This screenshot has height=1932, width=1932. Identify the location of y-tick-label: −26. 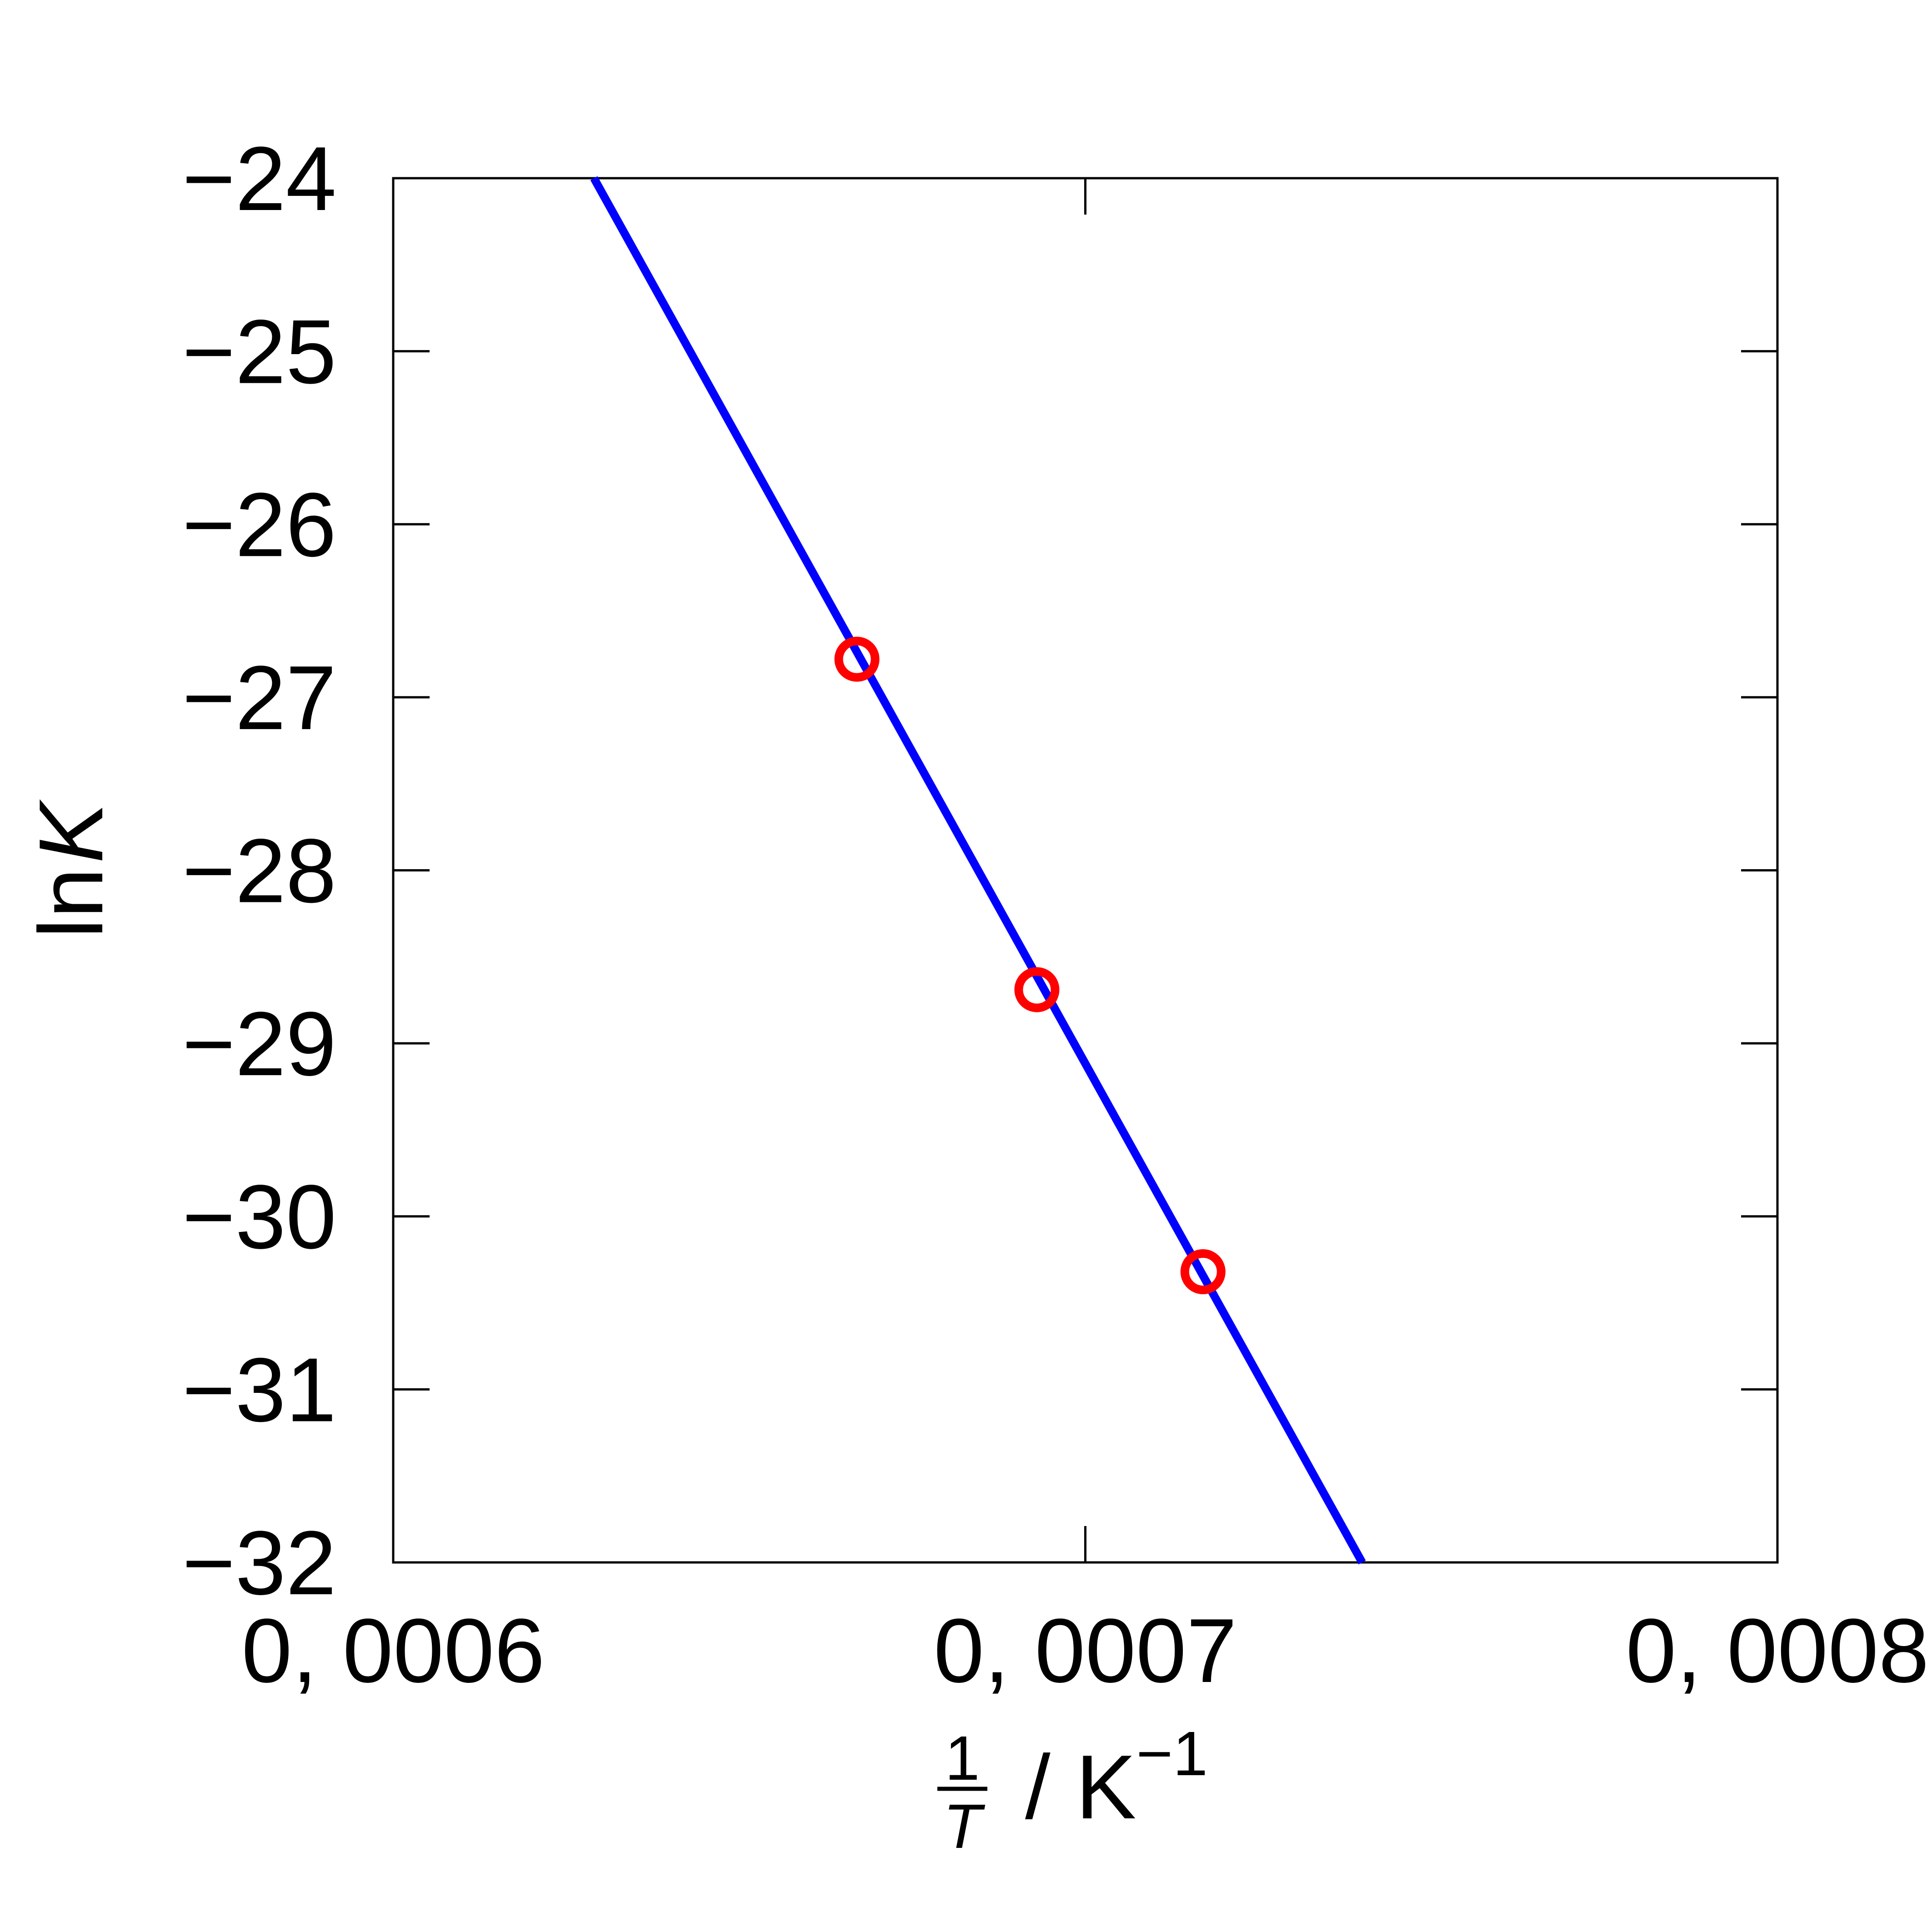
(259, 525).